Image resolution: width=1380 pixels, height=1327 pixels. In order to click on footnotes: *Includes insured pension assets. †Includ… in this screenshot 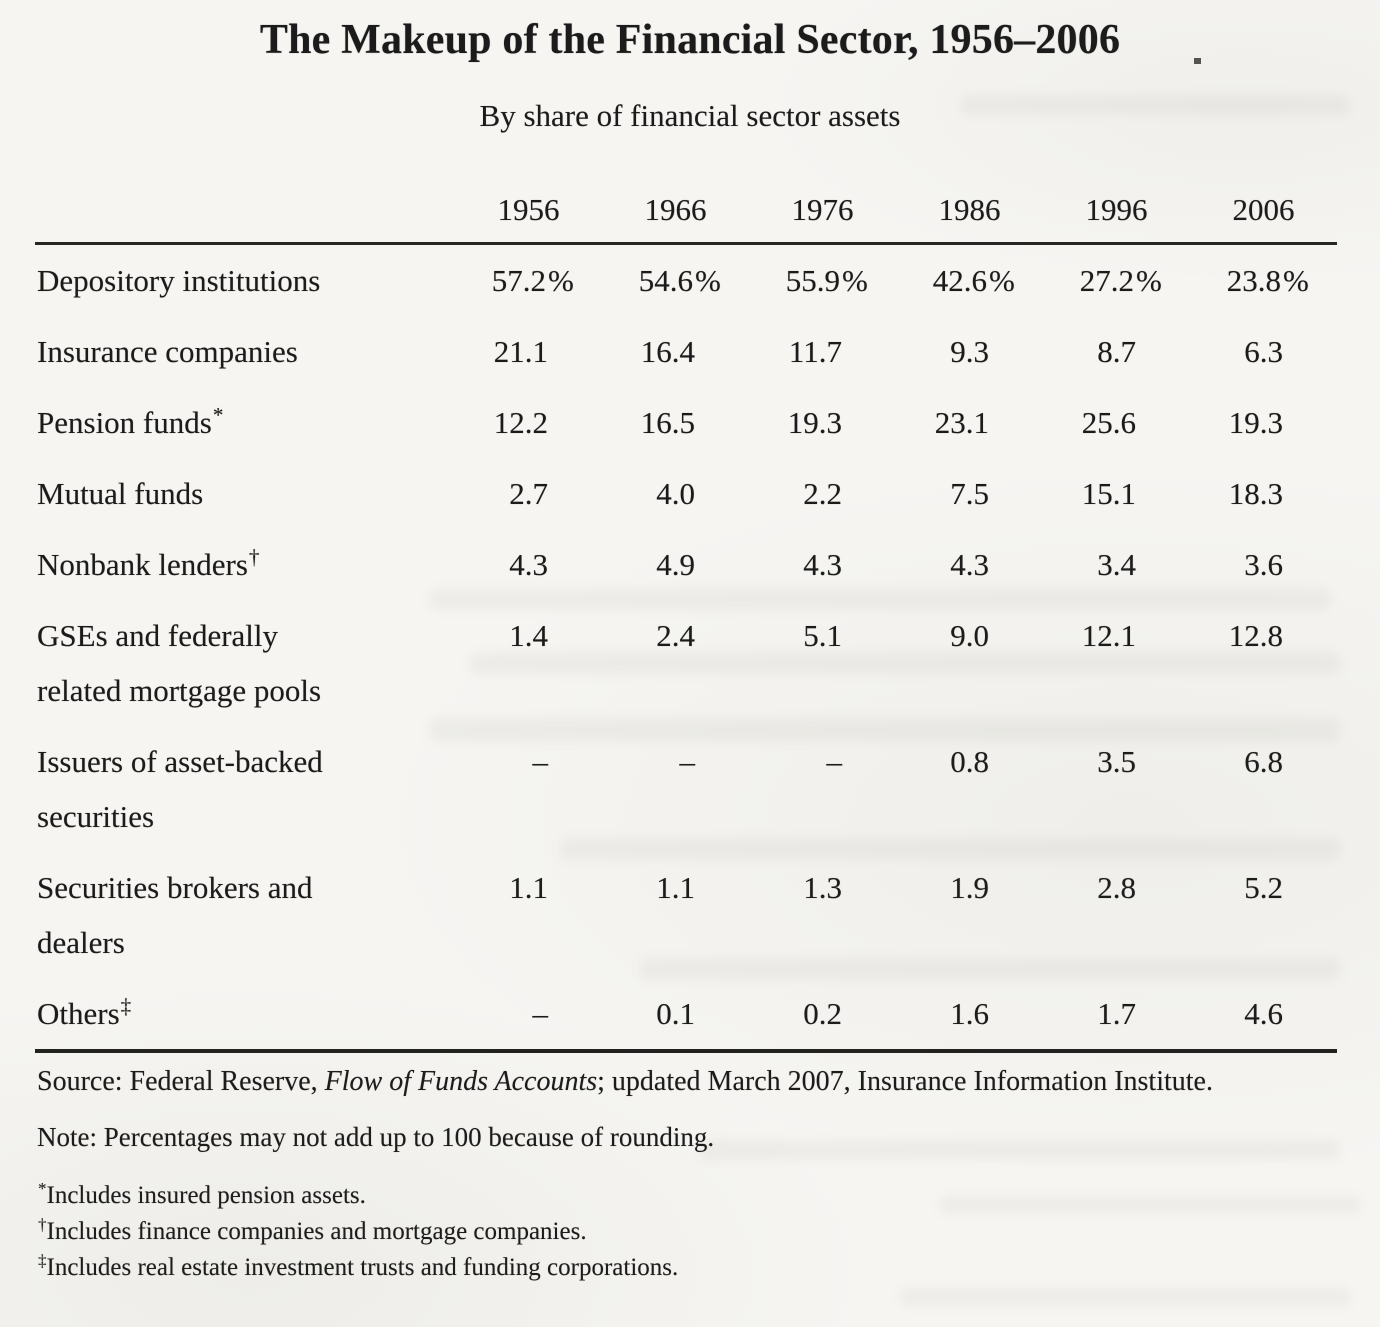, I will do `click(357, 1232)`.